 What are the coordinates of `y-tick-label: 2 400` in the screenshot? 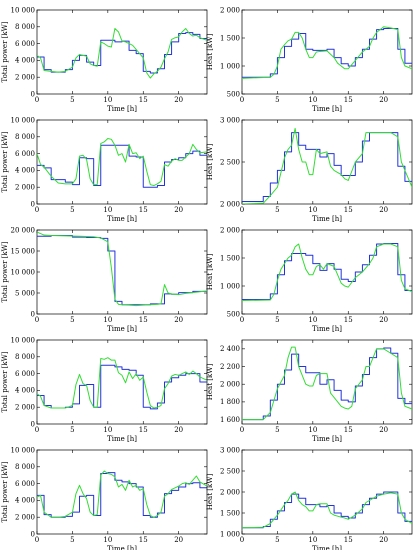 It's located at (230, 349).